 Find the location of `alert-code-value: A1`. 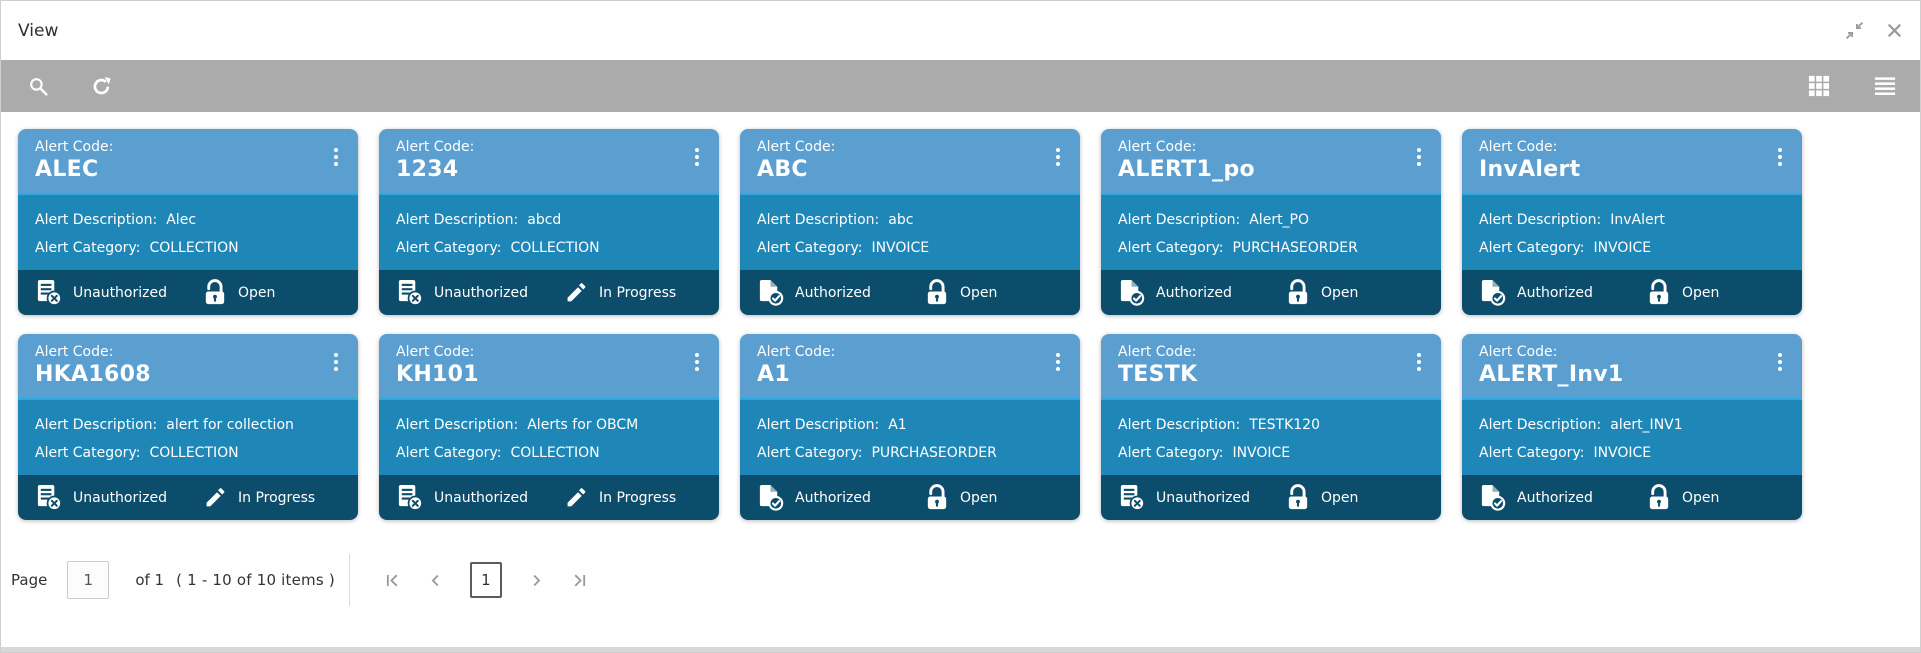

alert-code-value: A1 is located at coordinates (773, 374).